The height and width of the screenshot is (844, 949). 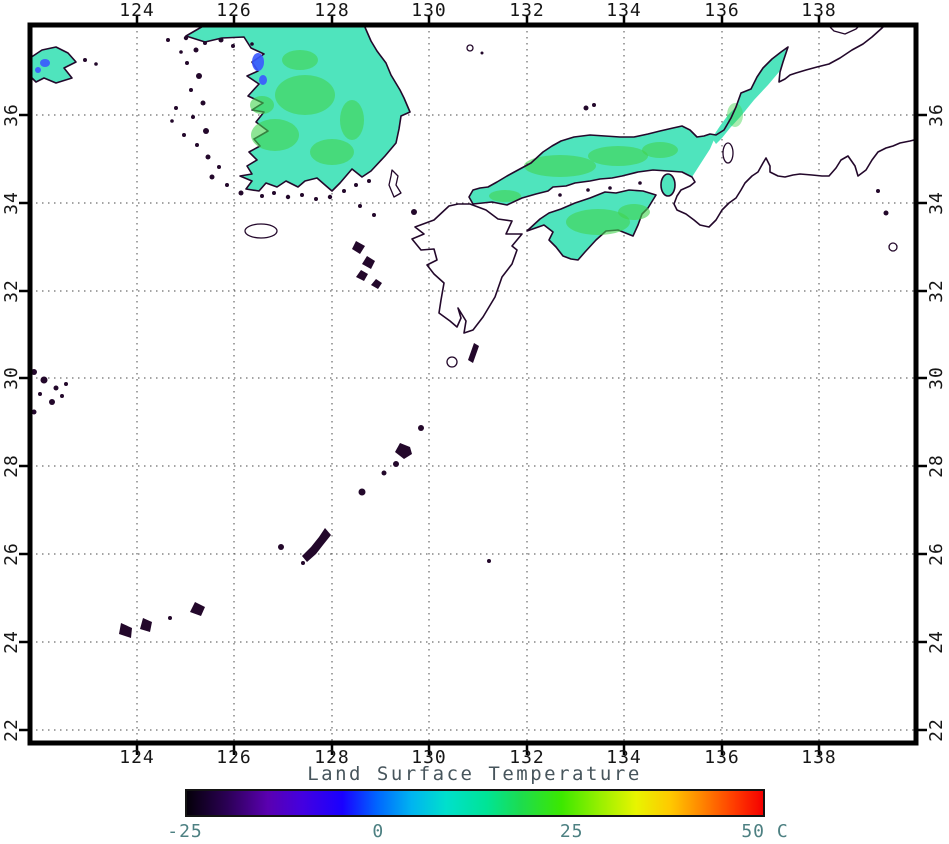 What do you see at coordinates (395, 183) in the screenshot?
I see `tsushima-coastline` at bounding box center [395, 183].